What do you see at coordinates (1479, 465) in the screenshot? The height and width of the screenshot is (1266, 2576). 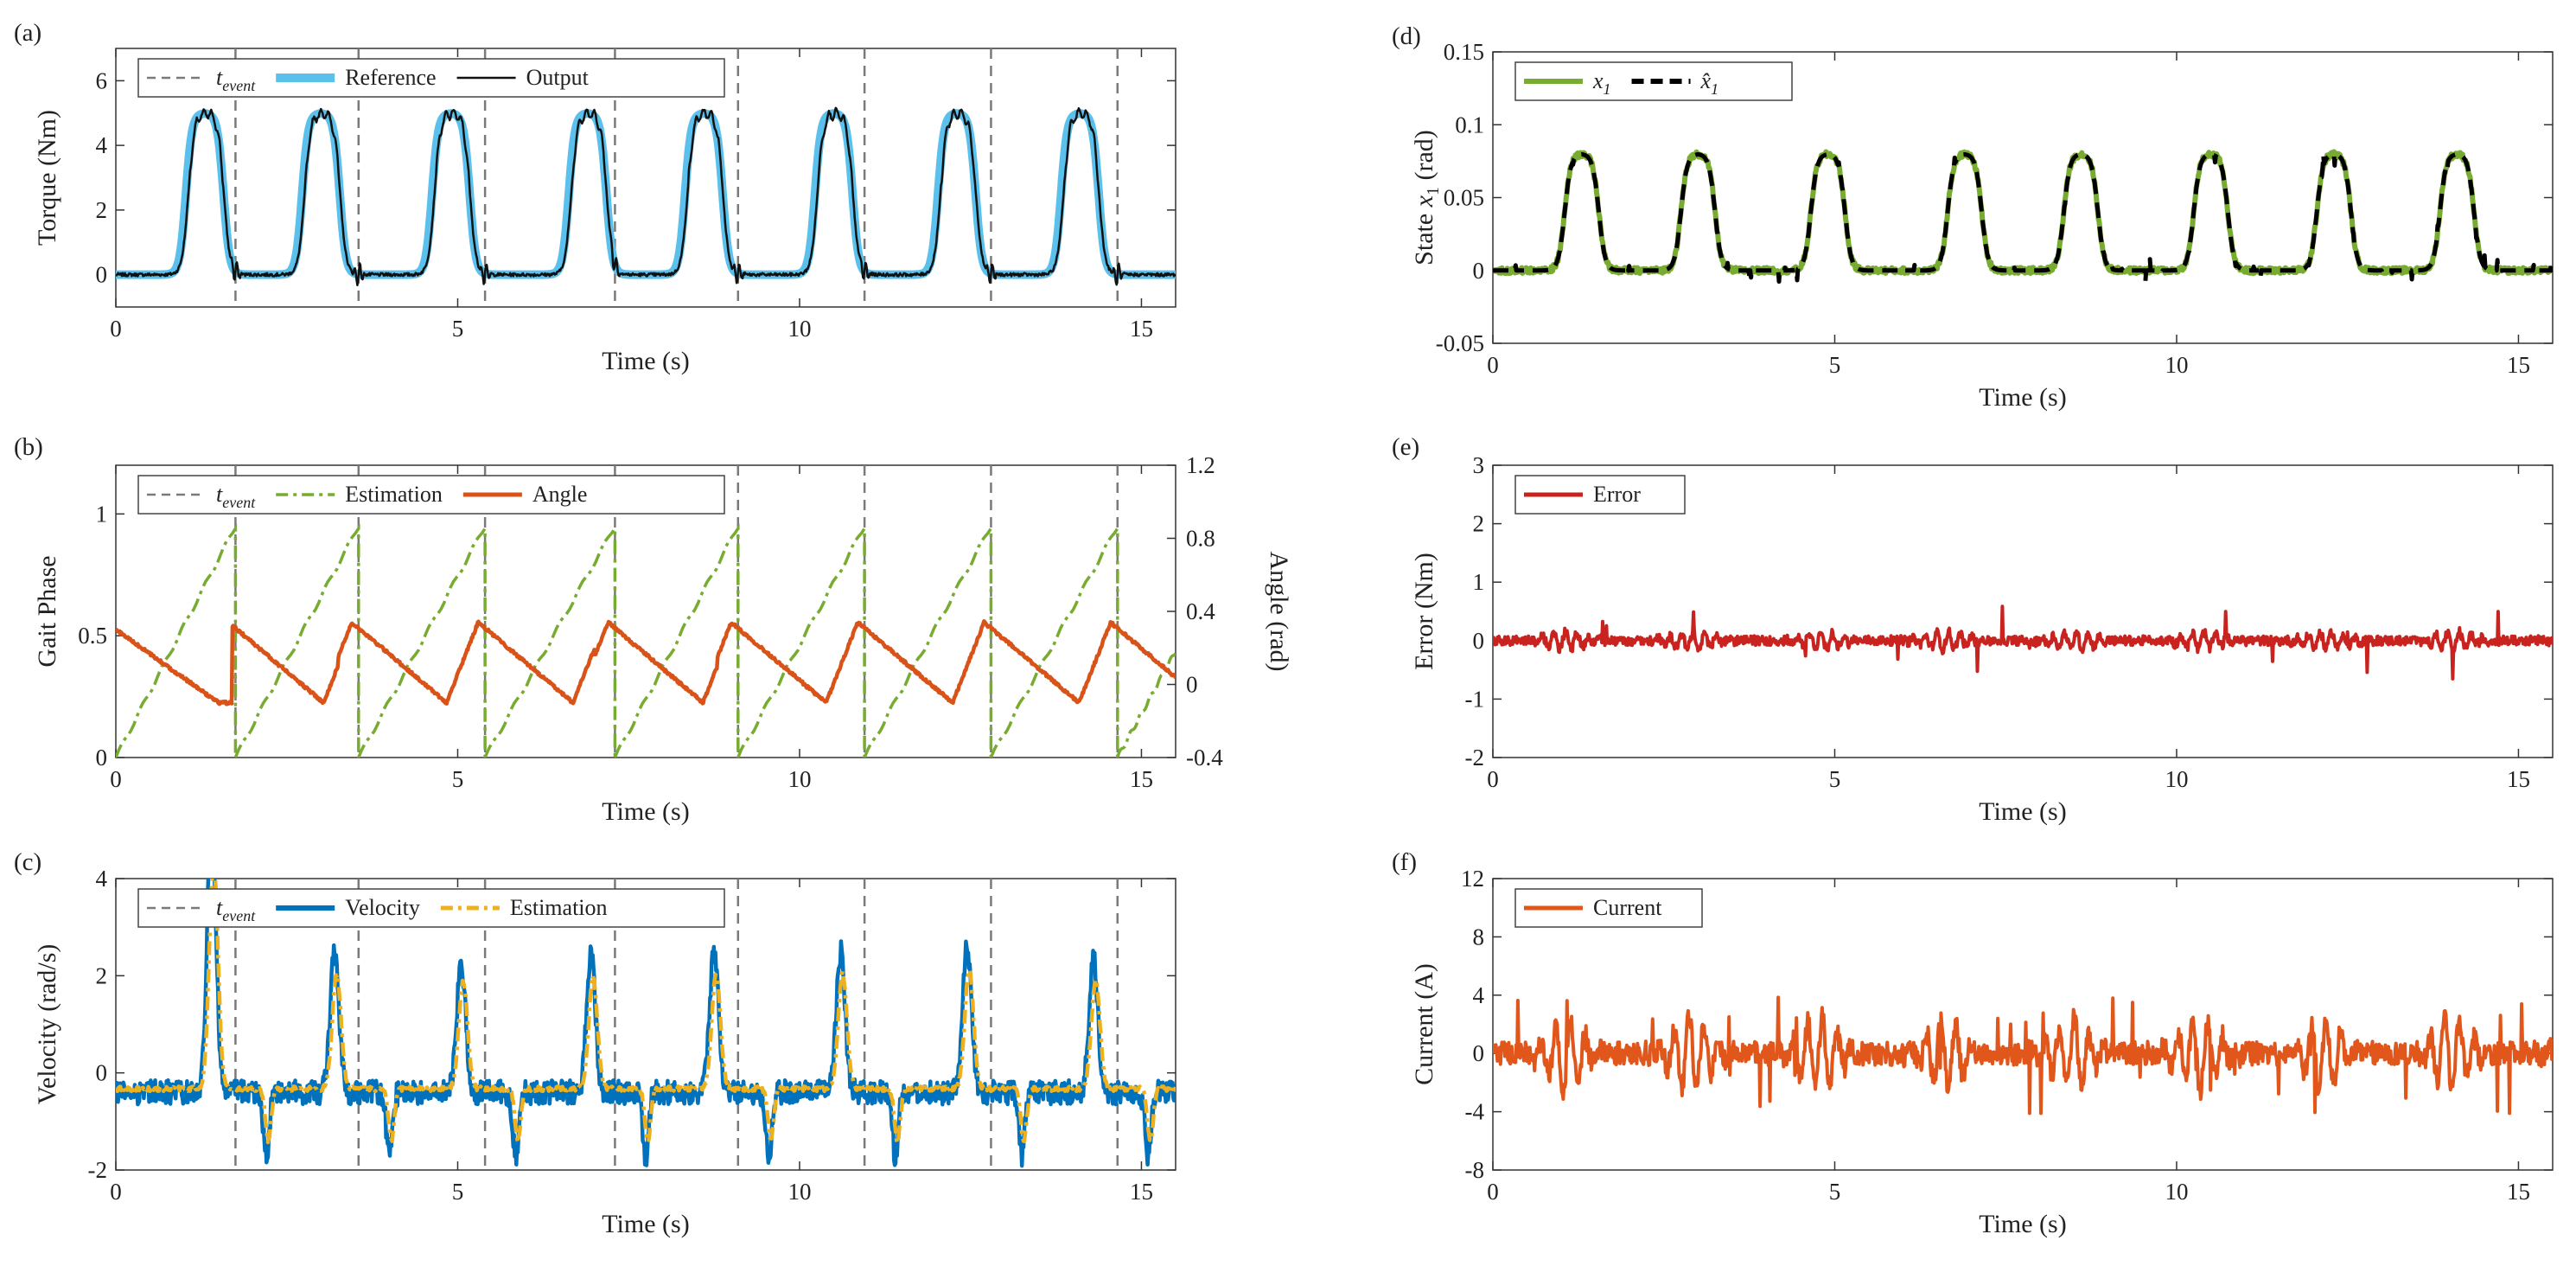 I see `y-tick-label: 3` at bounding box center [1479, 465].